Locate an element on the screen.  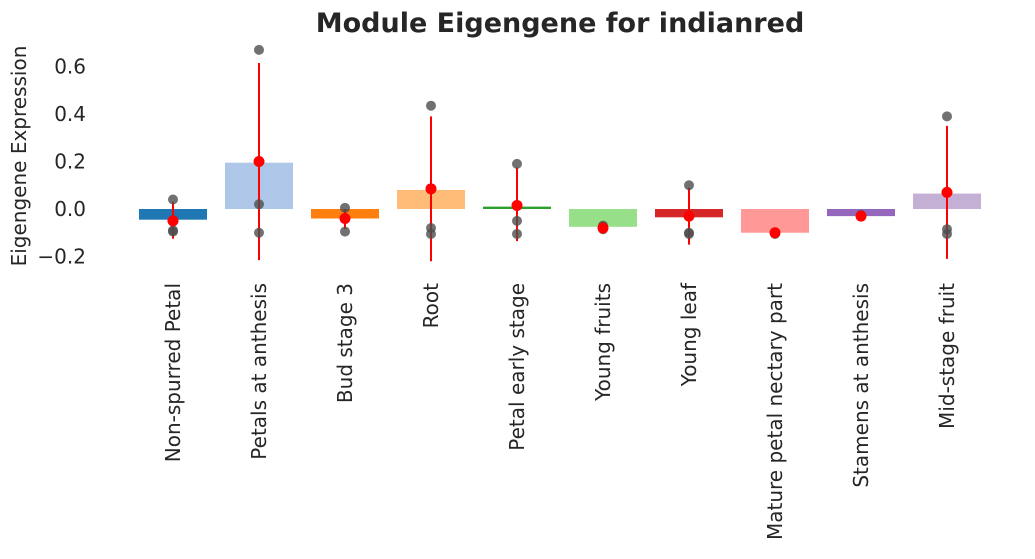
y-axis-label: Eigengene Expression is located at coordinates (19, 156).